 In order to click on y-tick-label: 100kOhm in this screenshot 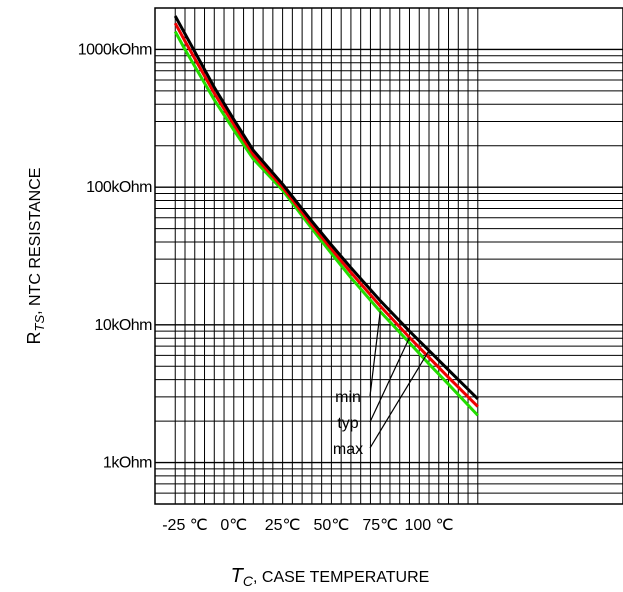, I will do `click(119, 187)`.